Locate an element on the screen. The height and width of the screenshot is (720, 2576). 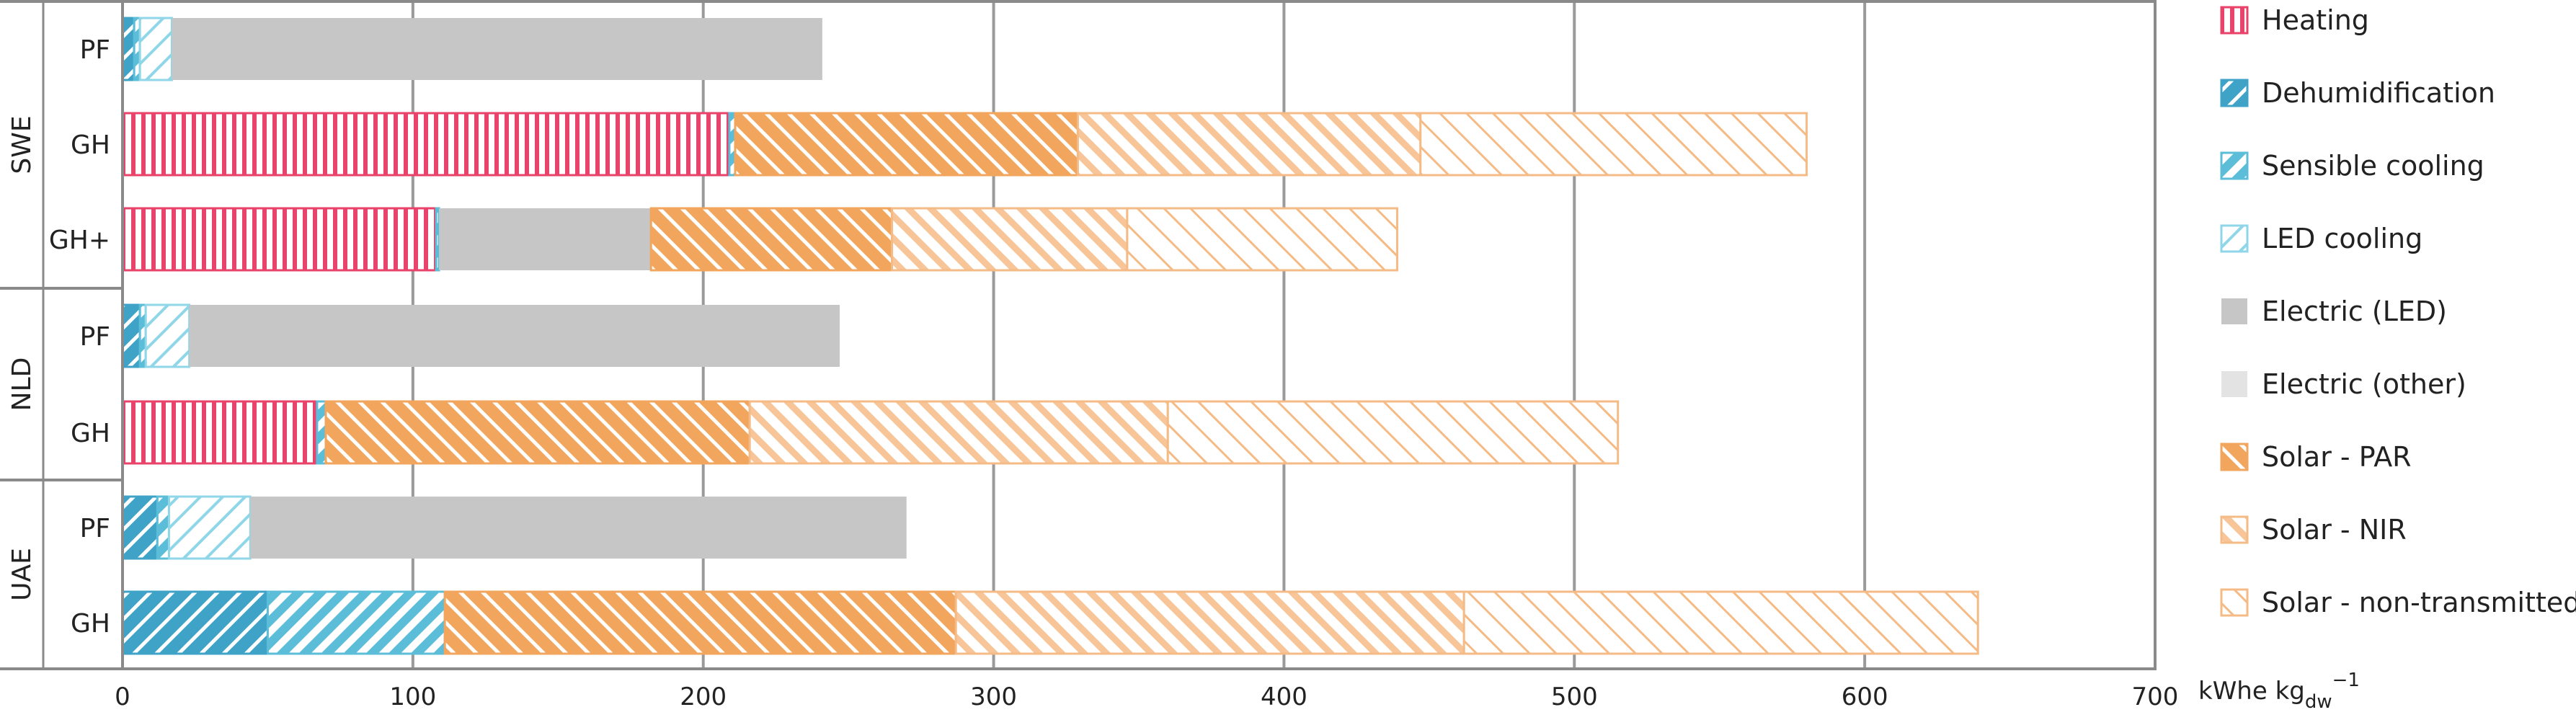
legend-item-solar-par: Solar - PAR is located at coordinates (2316, 457).